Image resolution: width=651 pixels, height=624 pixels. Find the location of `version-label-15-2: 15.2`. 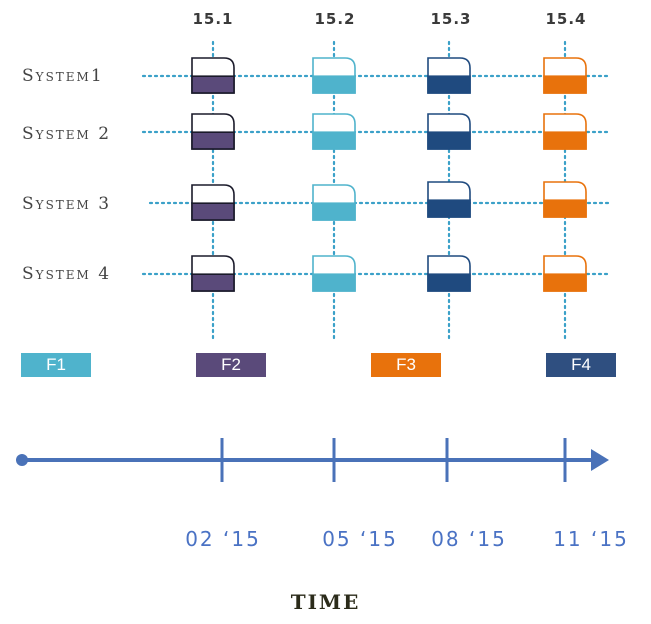

version-label-15-2: 15.2 is located at coordinates (335, 19).